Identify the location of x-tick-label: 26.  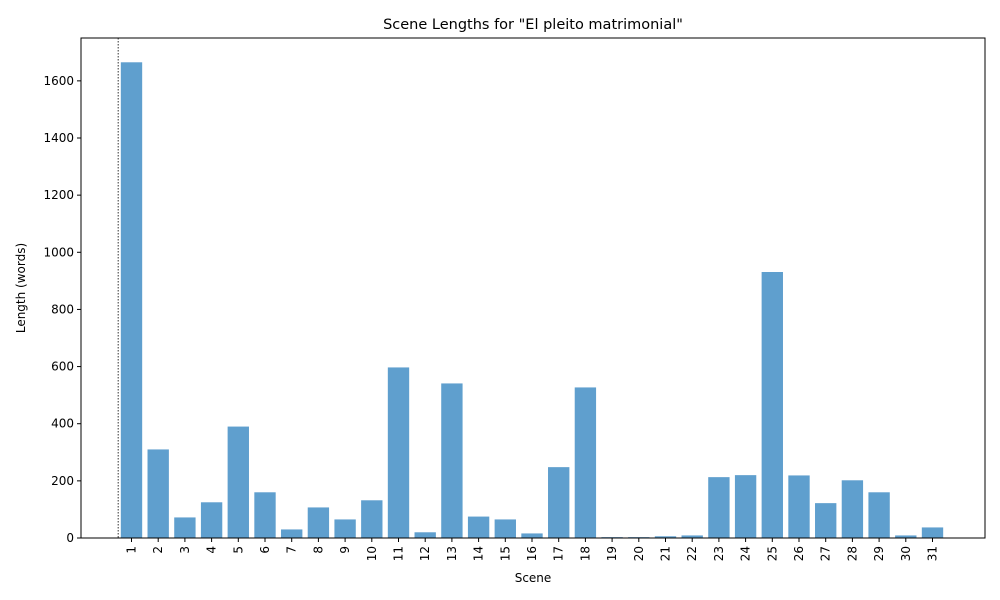
(799, 553).